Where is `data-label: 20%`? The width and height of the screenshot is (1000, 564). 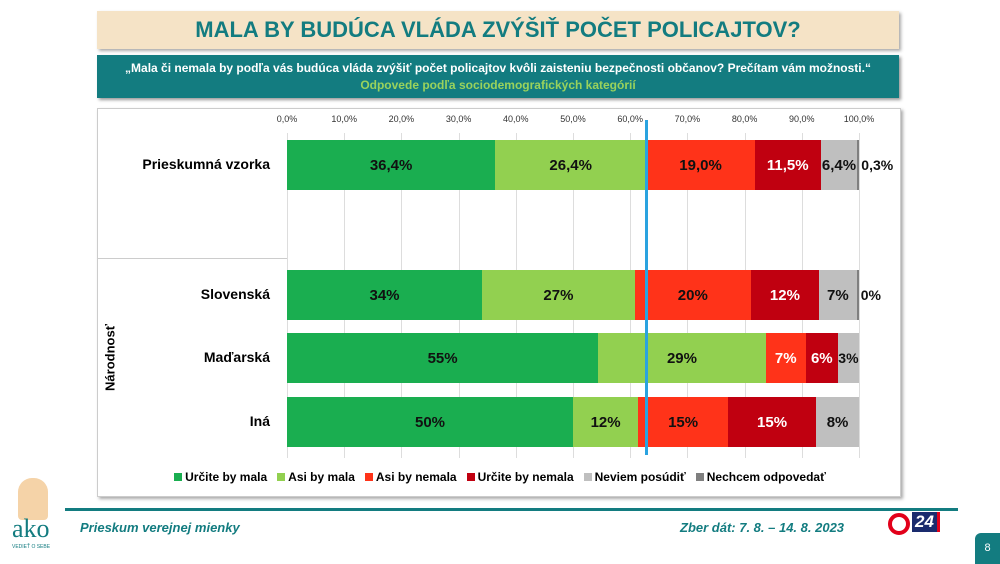 data-label: 20% is located at coordinates (692, 295).